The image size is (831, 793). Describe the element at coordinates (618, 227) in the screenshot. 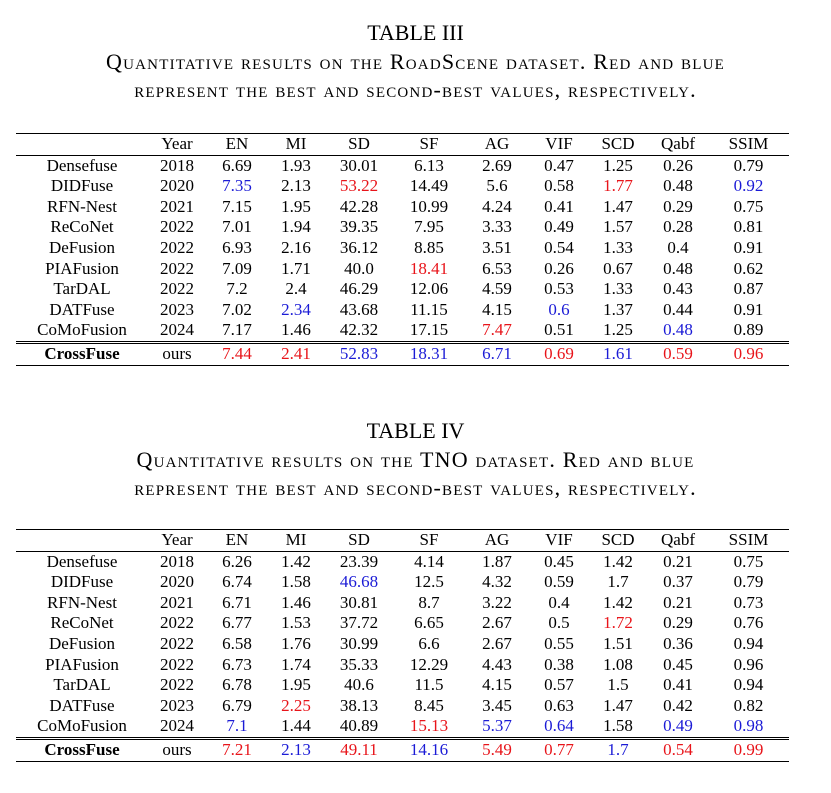

I see `metric-cell: 1.57` at that location.